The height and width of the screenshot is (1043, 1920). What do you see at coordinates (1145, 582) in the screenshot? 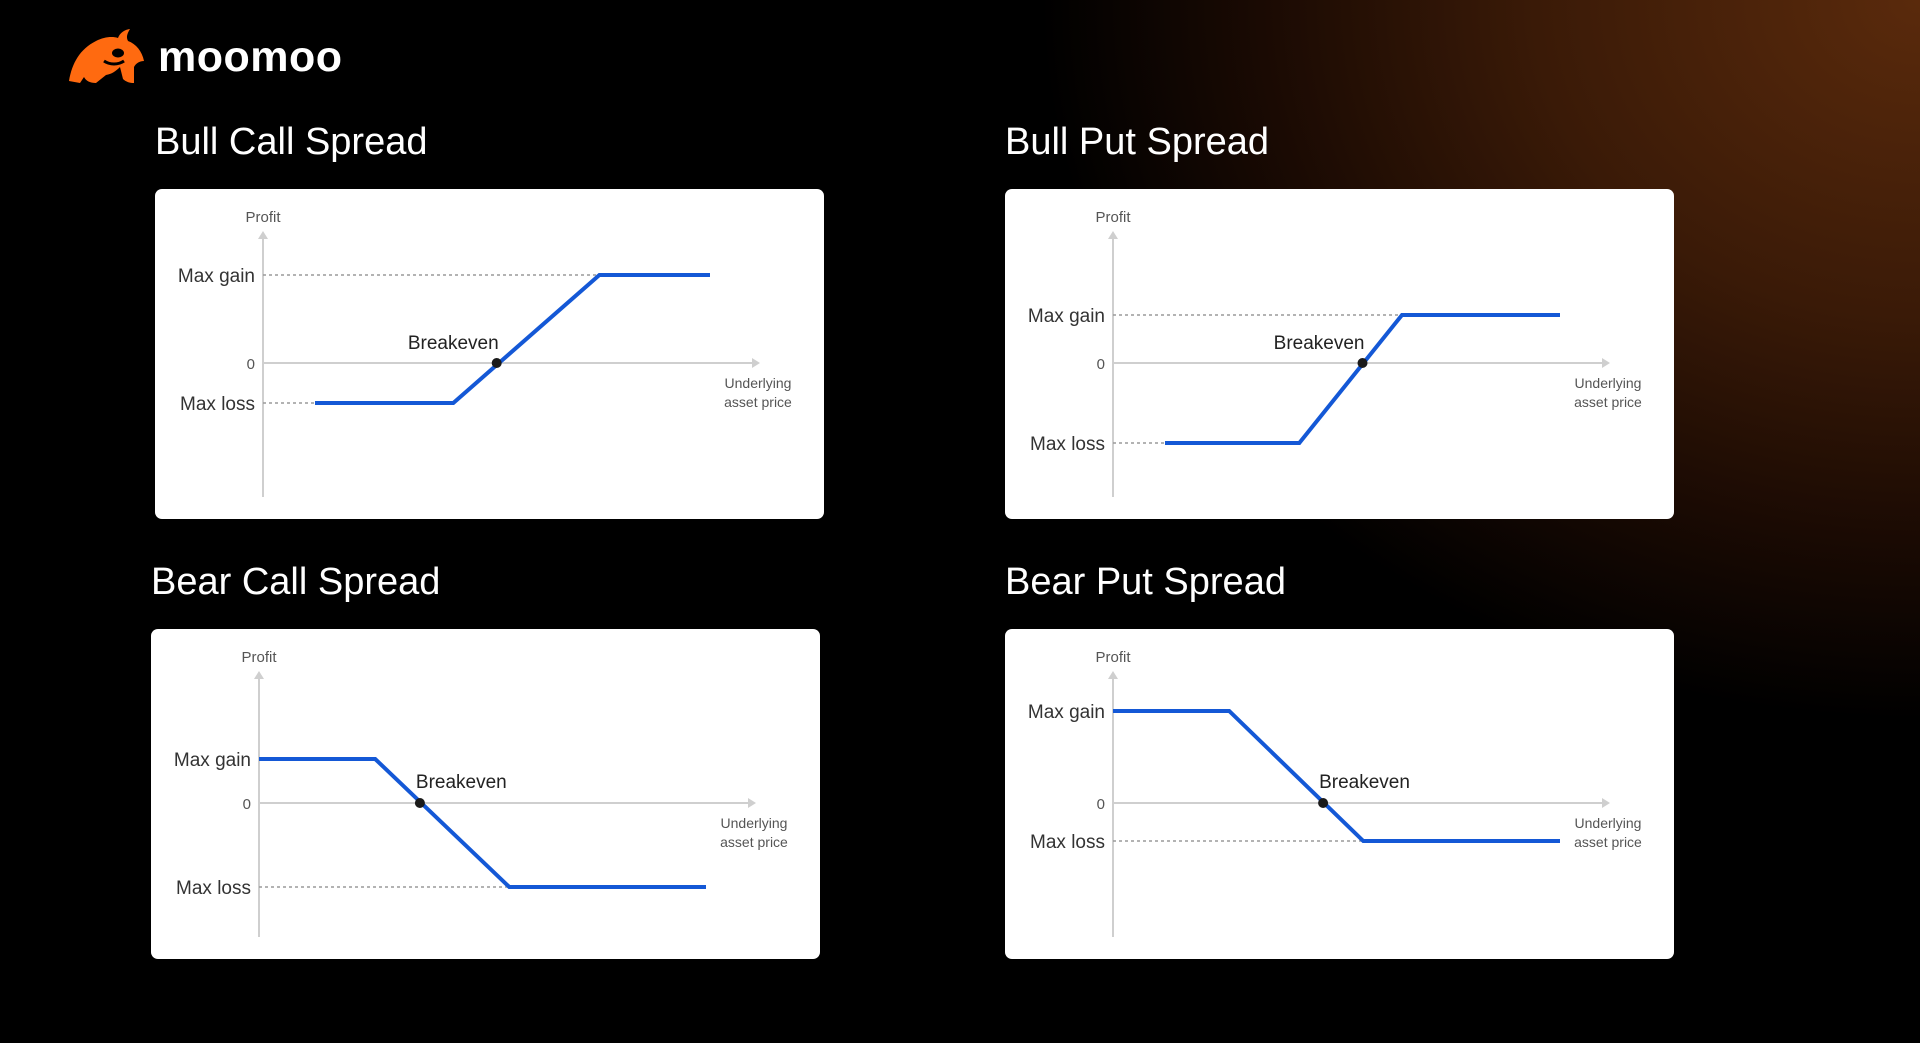
I see `chart-title: Bear Put Spread` at bounding box center [1145, 582].